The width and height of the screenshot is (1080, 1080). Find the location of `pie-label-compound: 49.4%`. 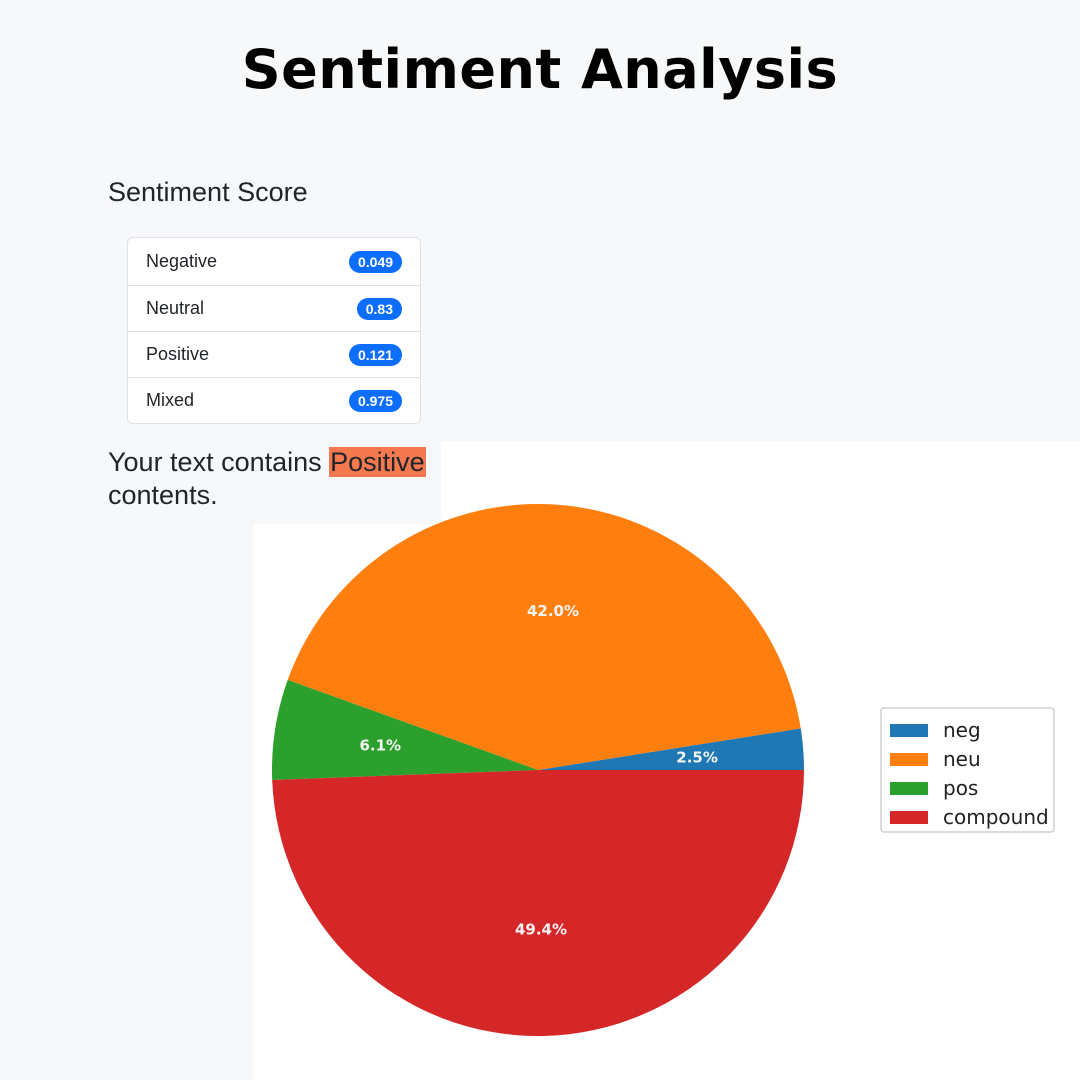

pie-label-compound: 49.4% is located at coordinates (541, 930).